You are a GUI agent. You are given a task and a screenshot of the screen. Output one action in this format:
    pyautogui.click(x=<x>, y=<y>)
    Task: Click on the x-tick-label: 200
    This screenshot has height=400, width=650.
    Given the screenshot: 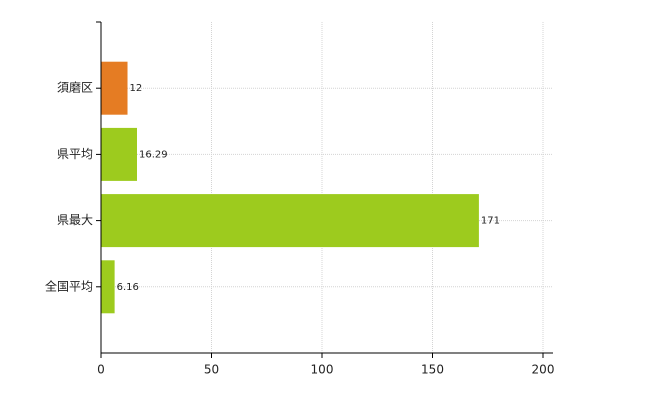 What is the action you would take?
    pyautogui.click(x=543, y=370)
    